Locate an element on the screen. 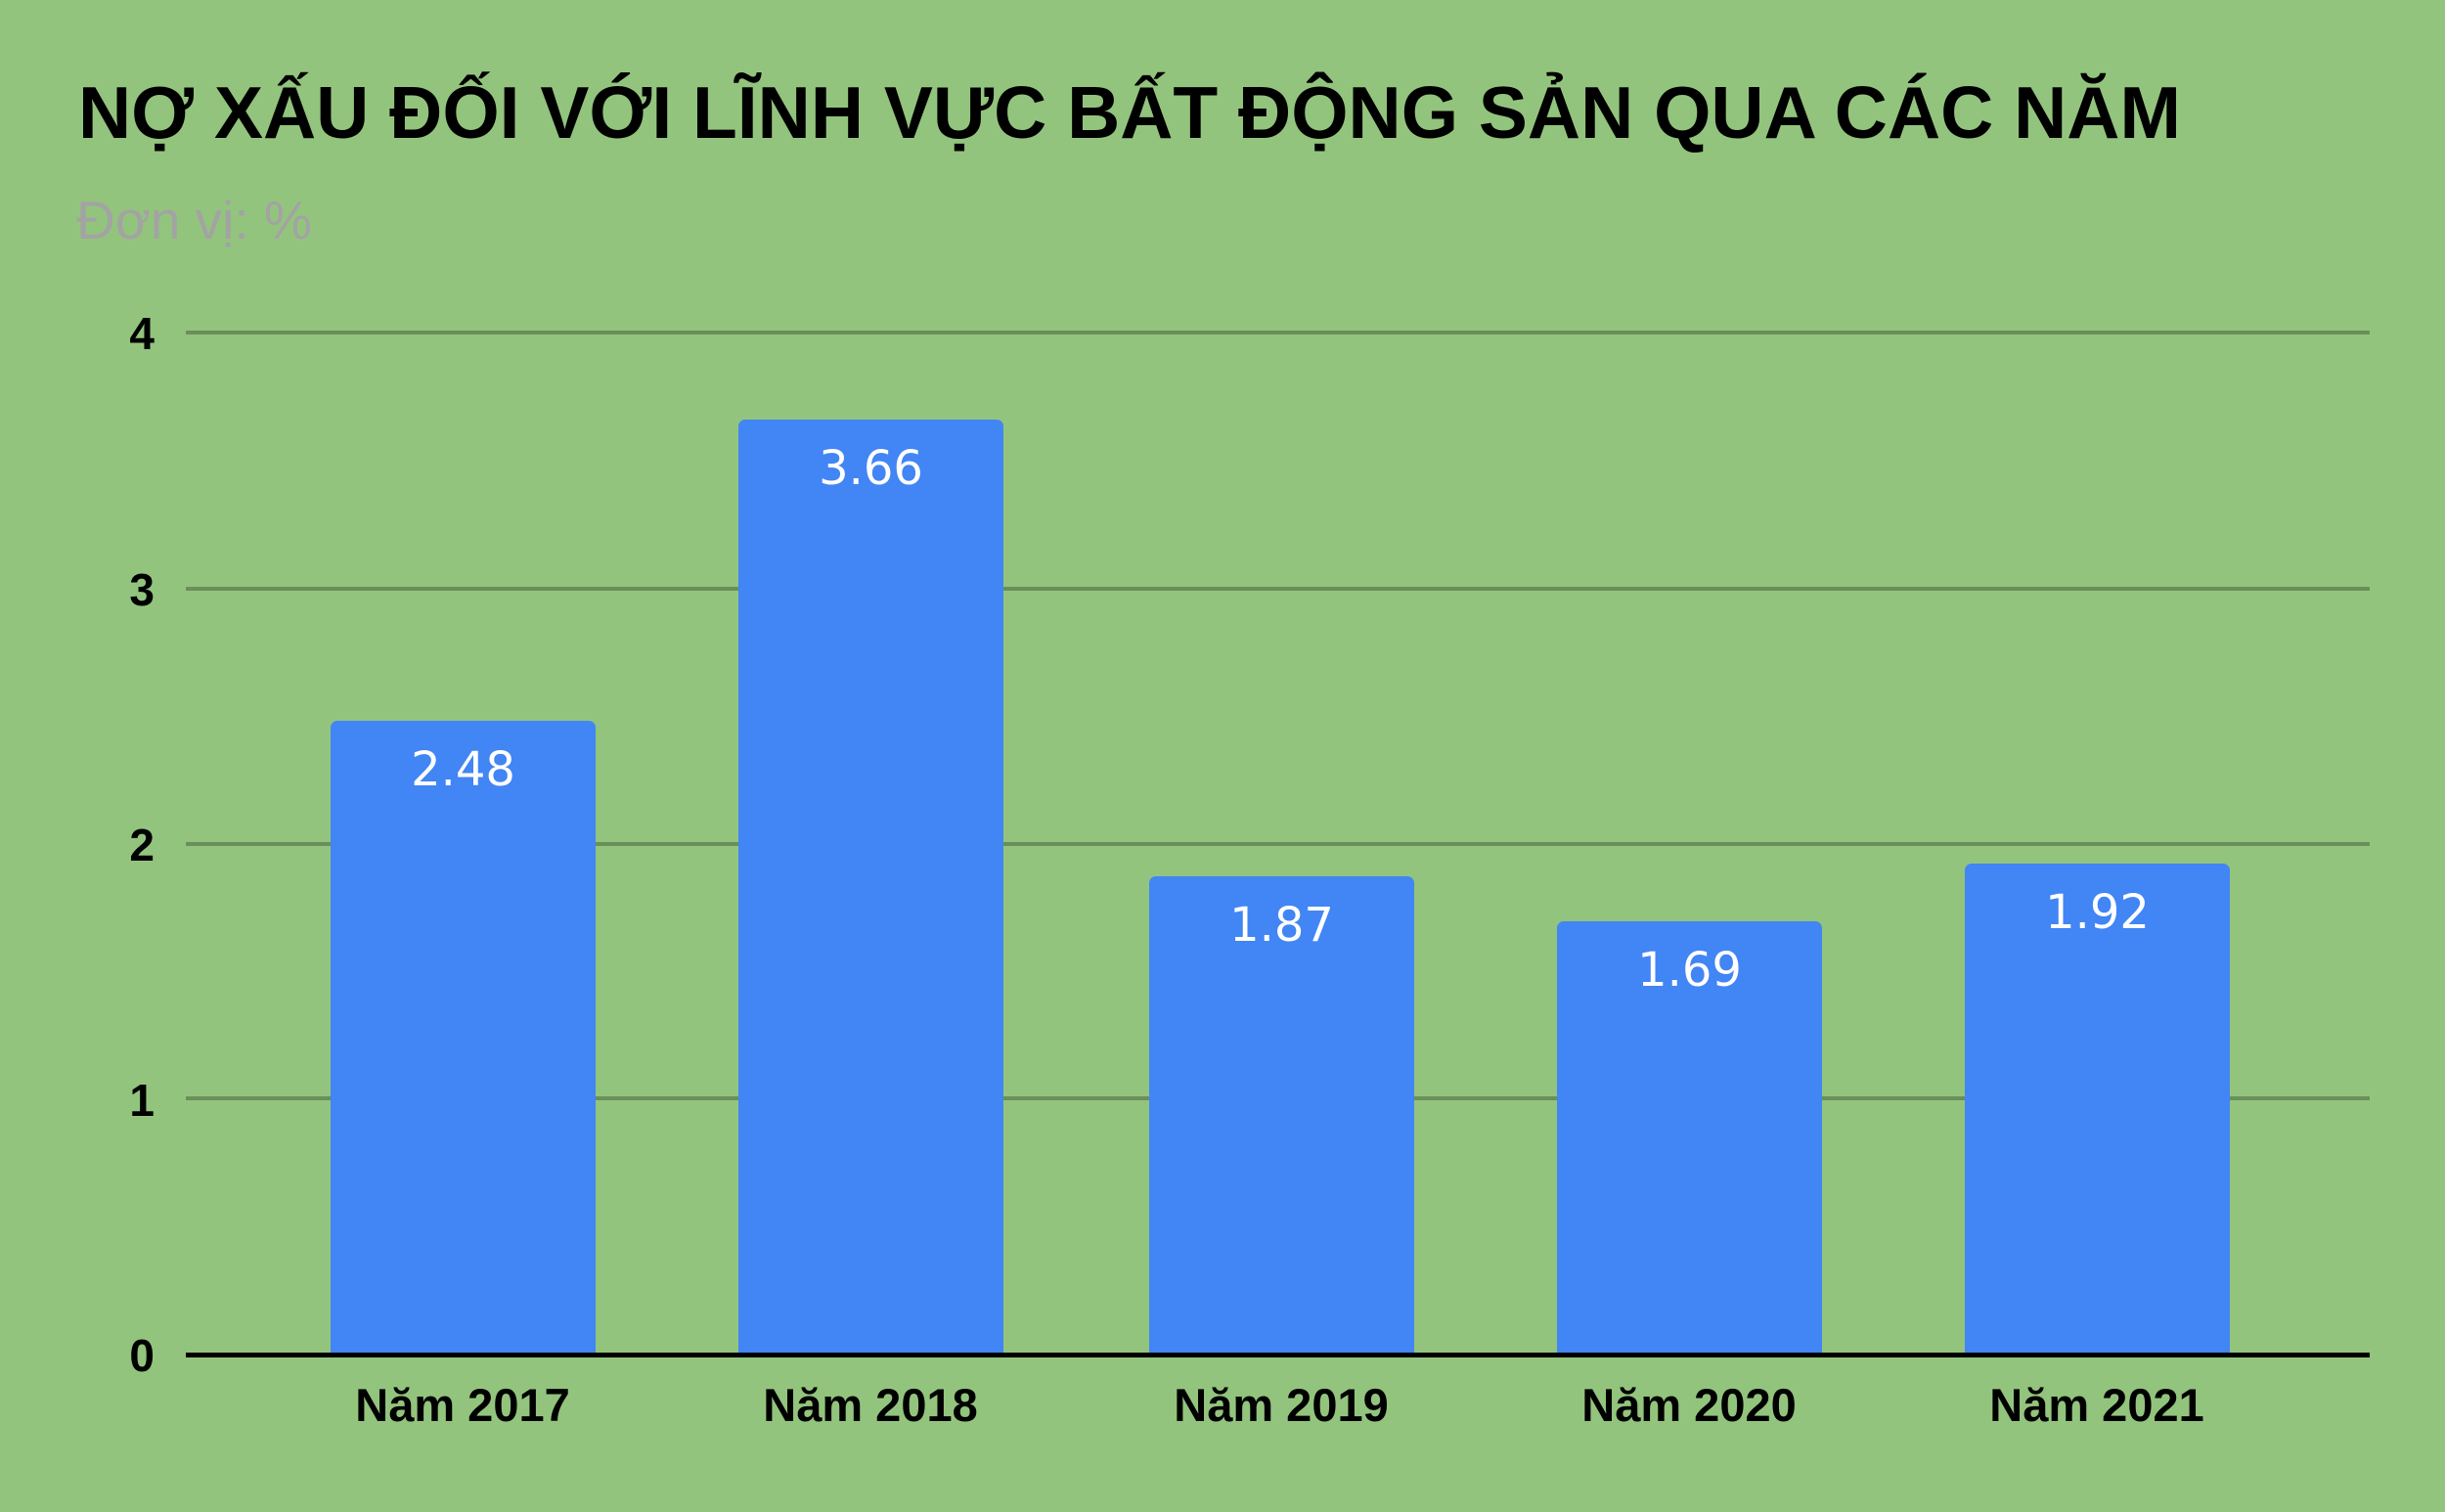  x-axis-line is located at coordinates (1278, 1355).